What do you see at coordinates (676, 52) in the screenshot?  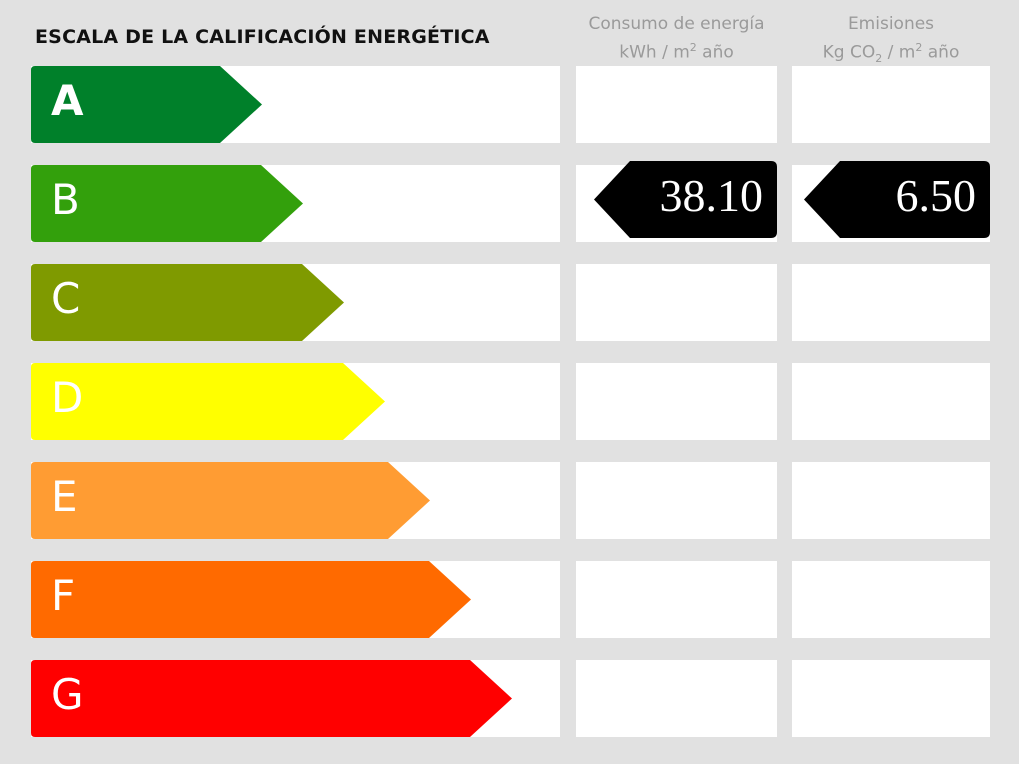 I see `energy-header-unit: kWh / m2 año` at bounding box center [676, 52].